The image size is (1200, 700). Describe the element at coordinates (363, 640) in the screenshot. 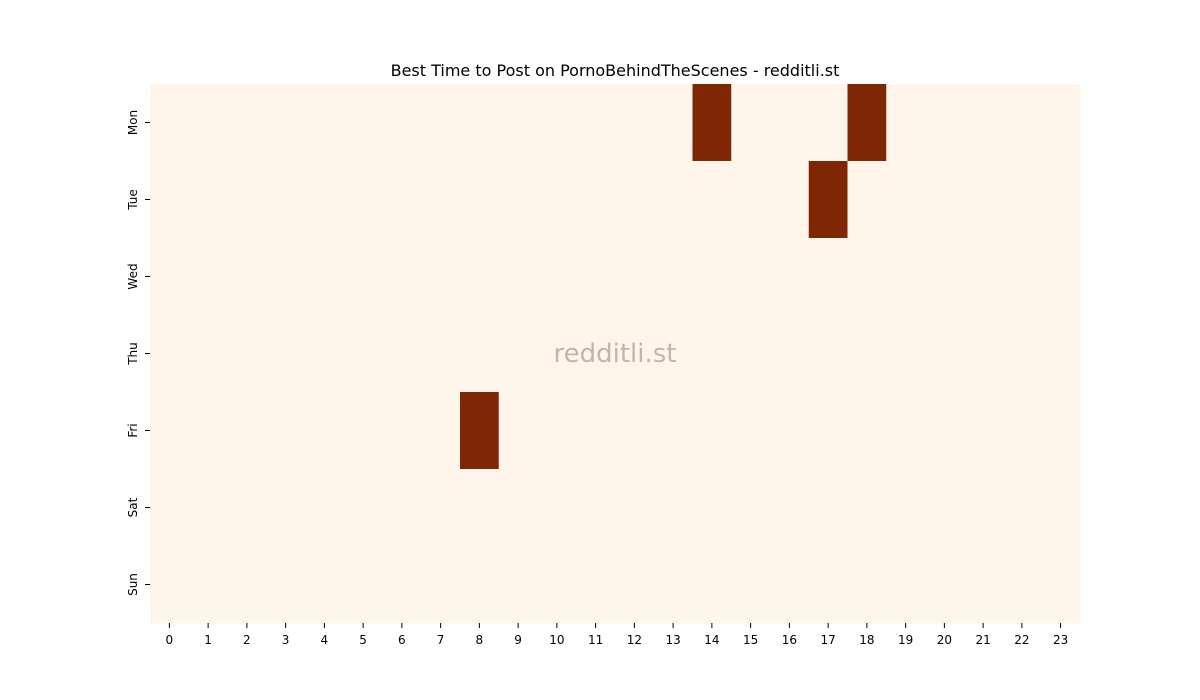

I see `x-tick-label-5: 5` at that location.